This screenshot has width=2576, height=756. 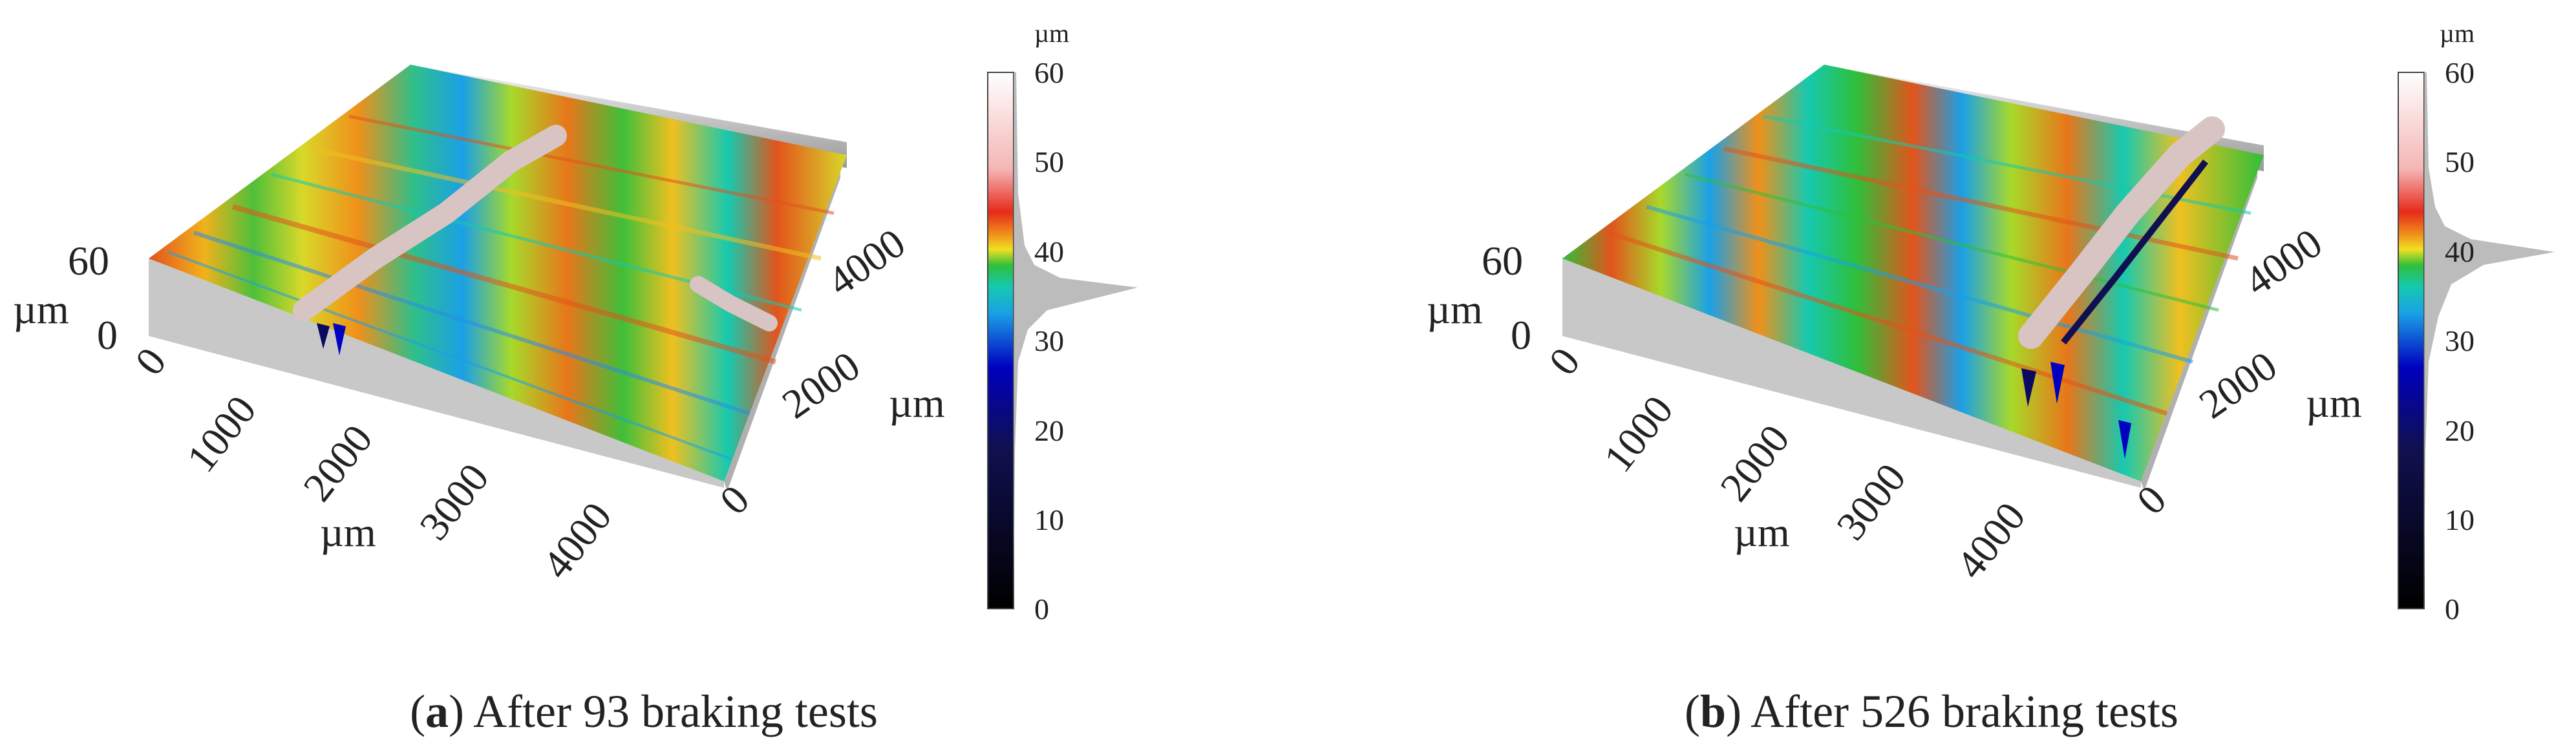 I want to click on colorbar-b: µm 60 50 40 30 20 10 0, so click(x=2476, y=322).